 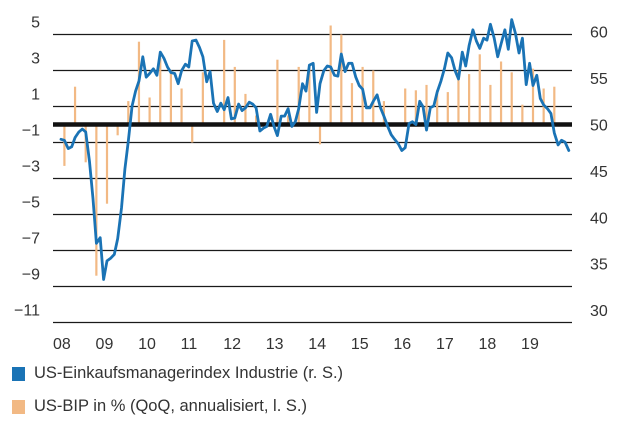 I want to click on legend-label-gdp: US-BIP in % (QoQ, annualisiert, l. S.), so click(x=170, y=406).